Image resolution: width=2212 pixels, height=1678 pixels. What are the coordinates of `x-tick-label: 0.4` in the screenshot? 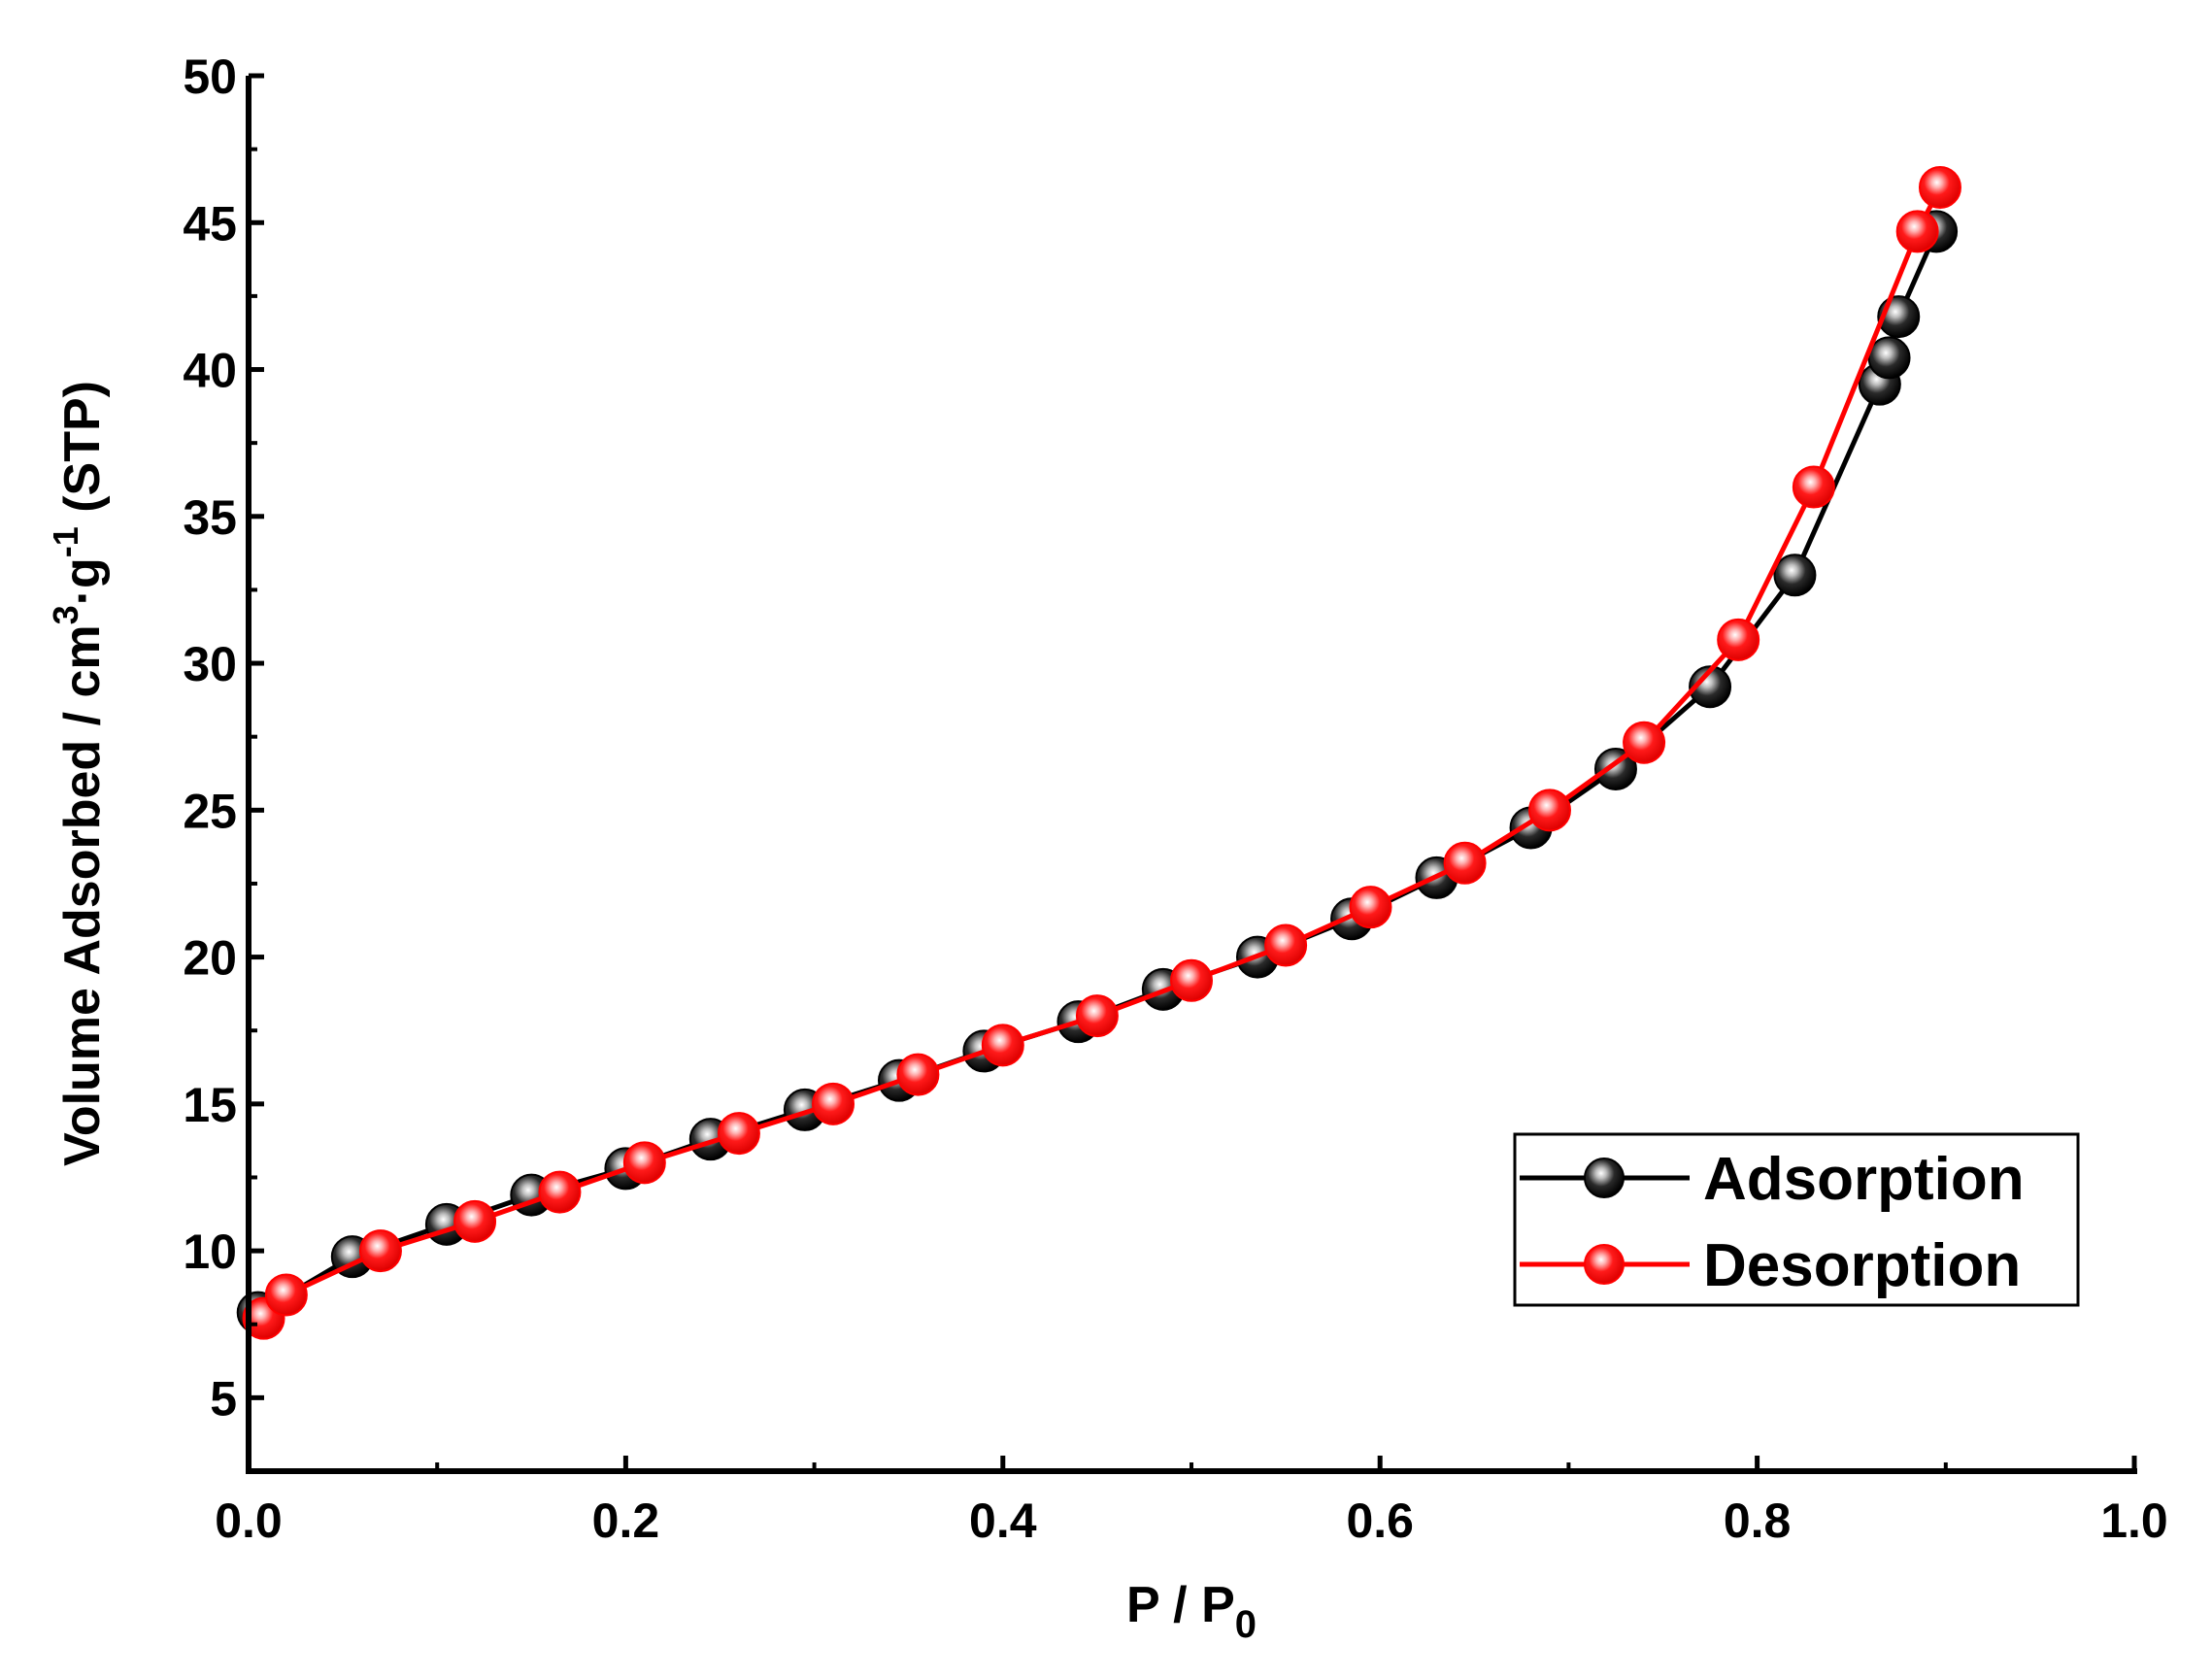 It's located at (1003, 1520).